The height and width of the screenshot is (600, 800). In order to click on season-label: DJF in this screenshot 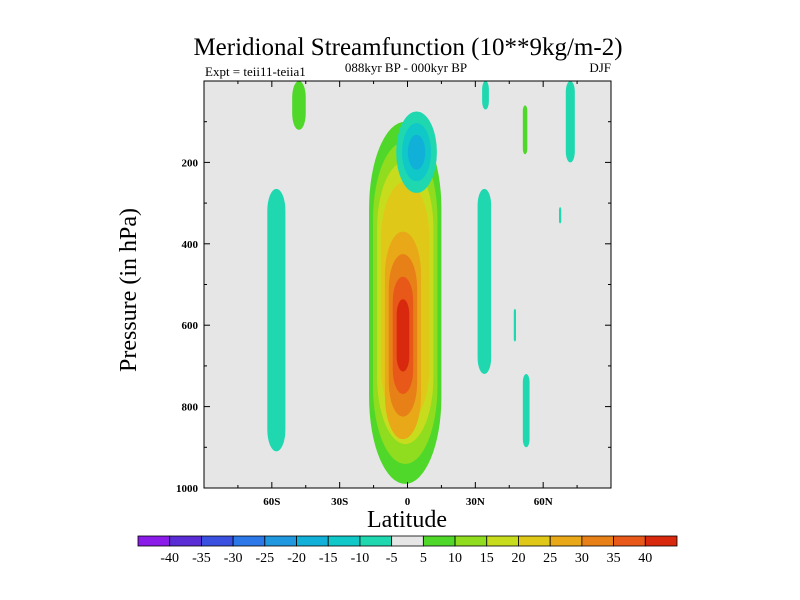, I will do `click(600, 67)`.